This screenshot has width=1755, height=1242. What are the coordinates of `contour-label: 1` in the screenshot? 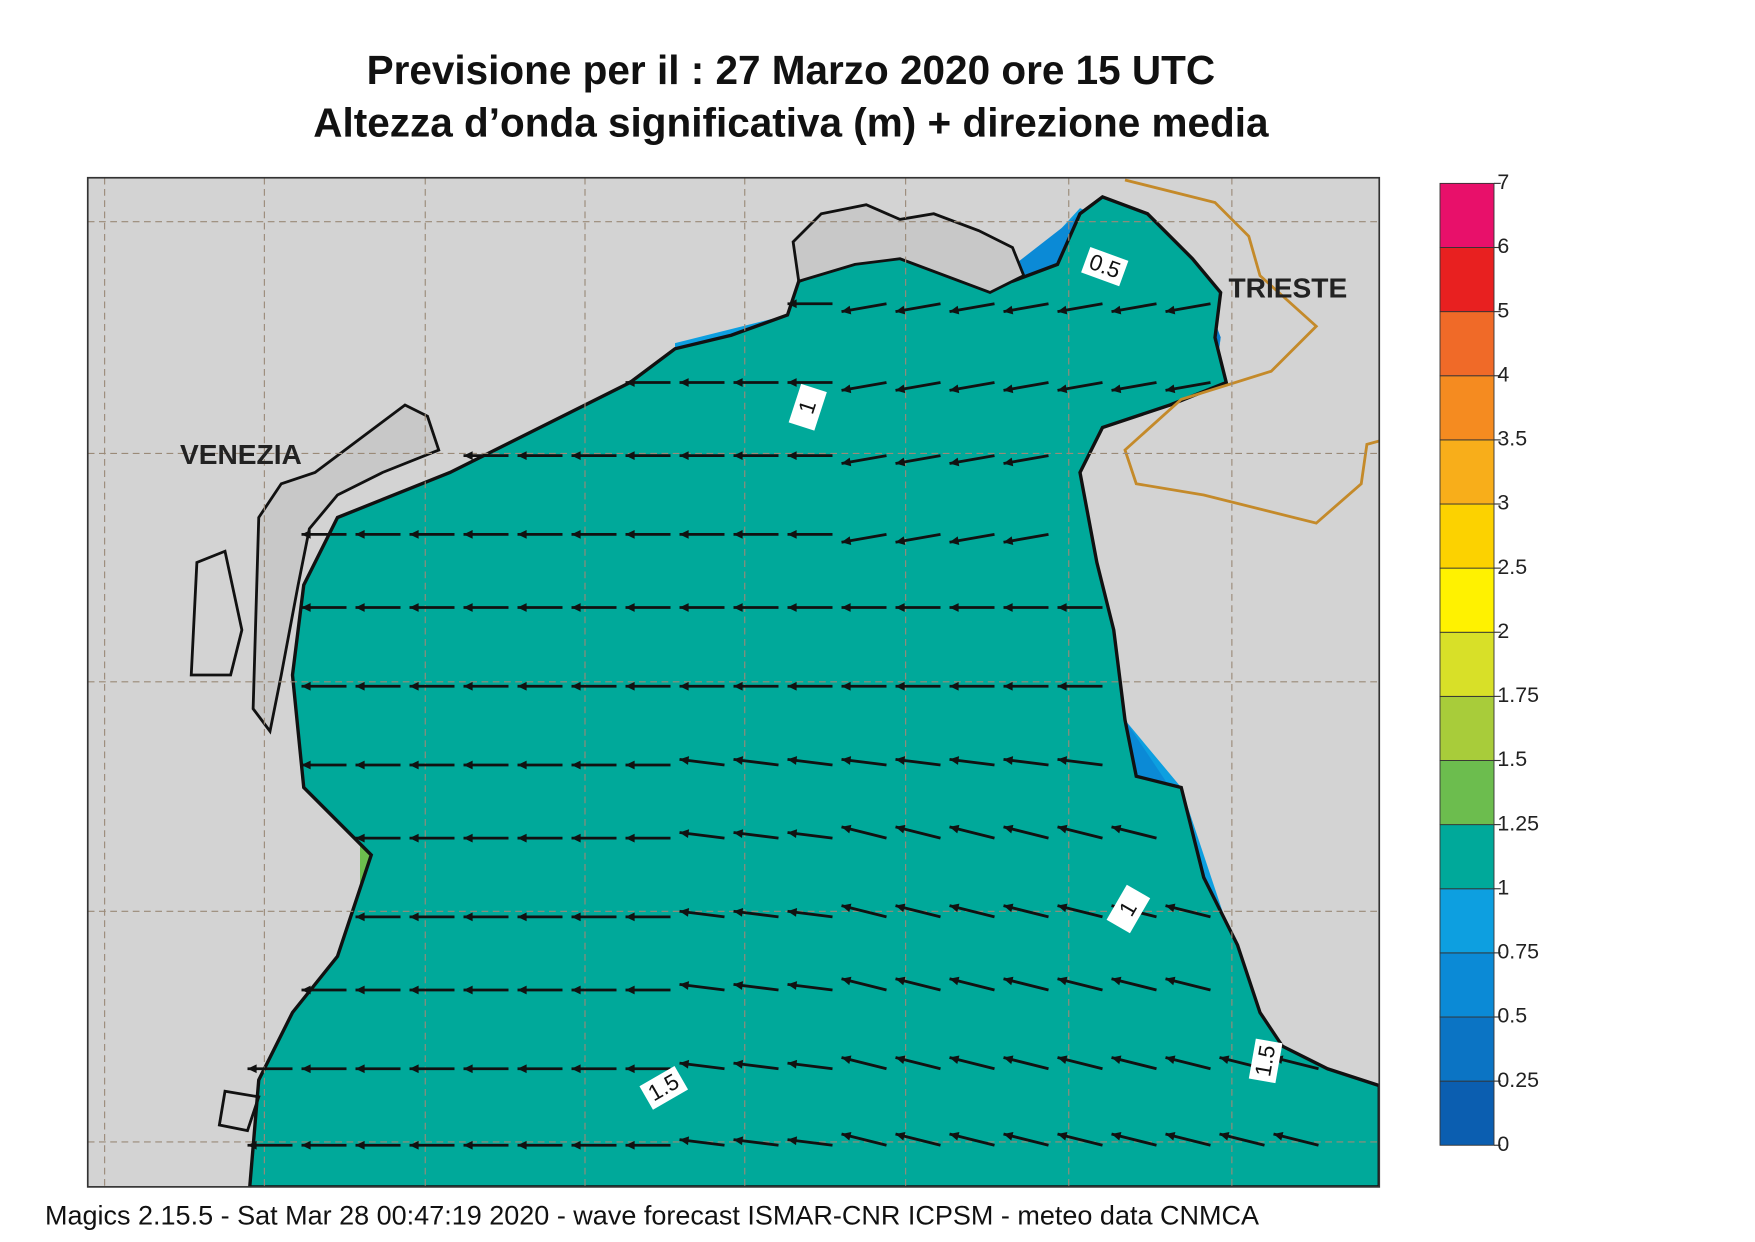 It's located at (1128, 909).